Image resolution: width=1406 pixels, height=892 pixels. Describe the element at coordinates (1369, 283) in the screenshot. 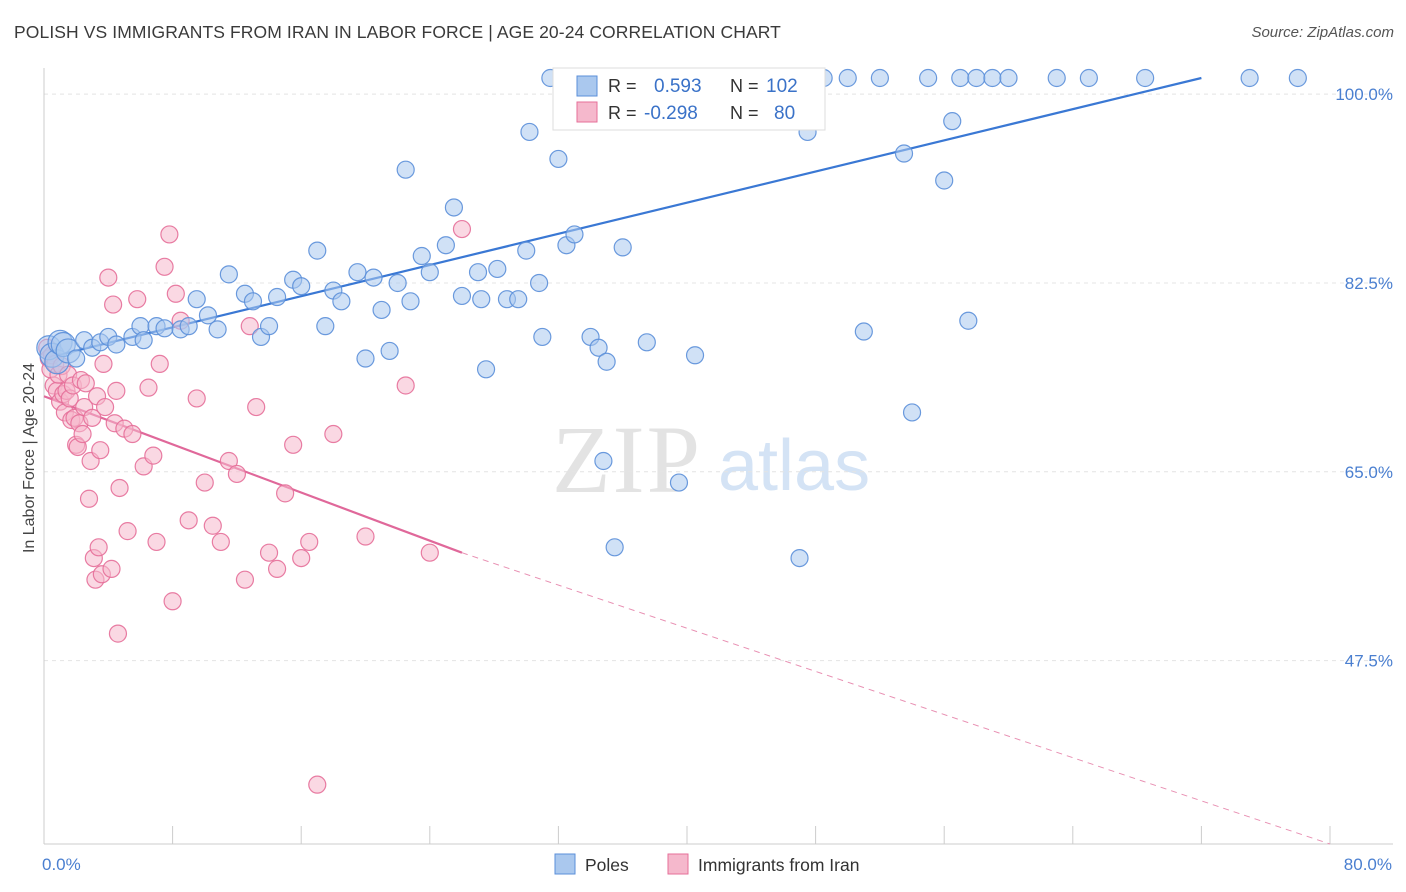

I see `y-tick-label: 82.5%` at that location.